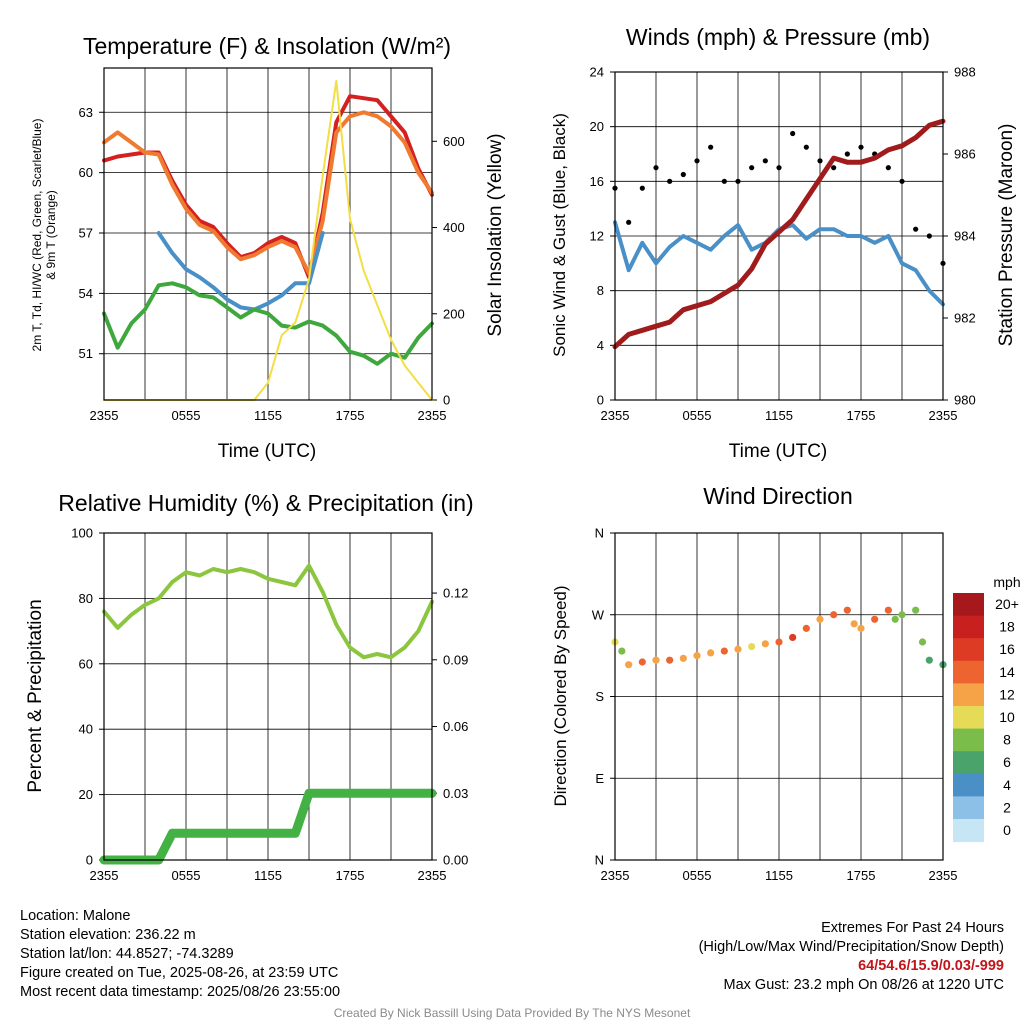 The height and width of the screenshot is (1024, 1024). Describe the element at coordinates (268, 193) in the screenshot. I see `9m-t-line` at that location.